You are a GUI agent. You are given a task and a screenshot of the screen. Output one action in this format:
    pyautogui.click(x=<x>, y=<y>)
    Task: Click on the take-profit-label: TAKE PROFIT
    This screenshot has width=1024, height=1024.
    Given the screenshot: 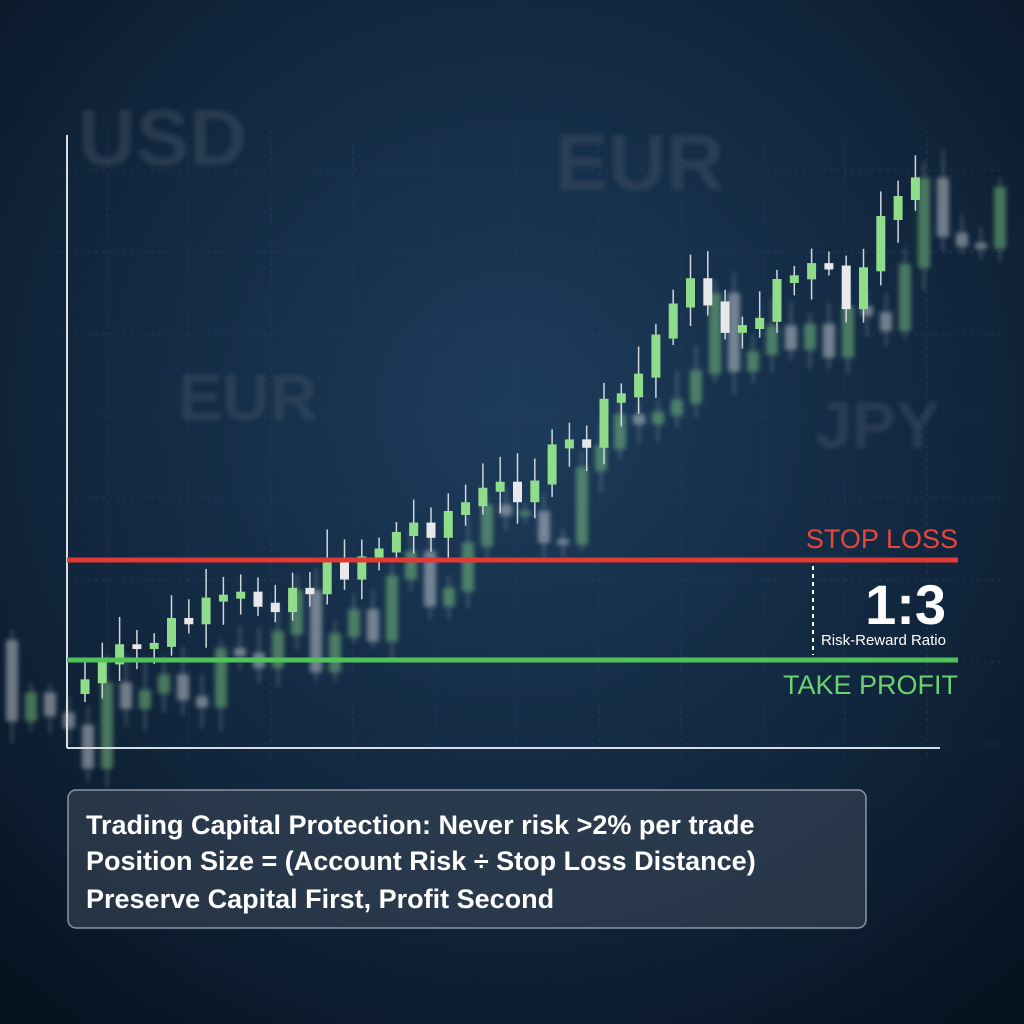 What is the action you would take?
    pyautogui.click(x=870, y=685)
    